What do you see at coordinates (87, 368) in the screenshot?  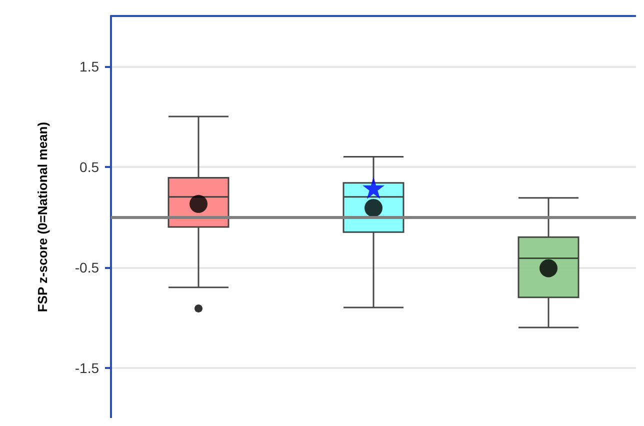 I see `y-tick-label: -1.5` at bounding box center [87, 368].